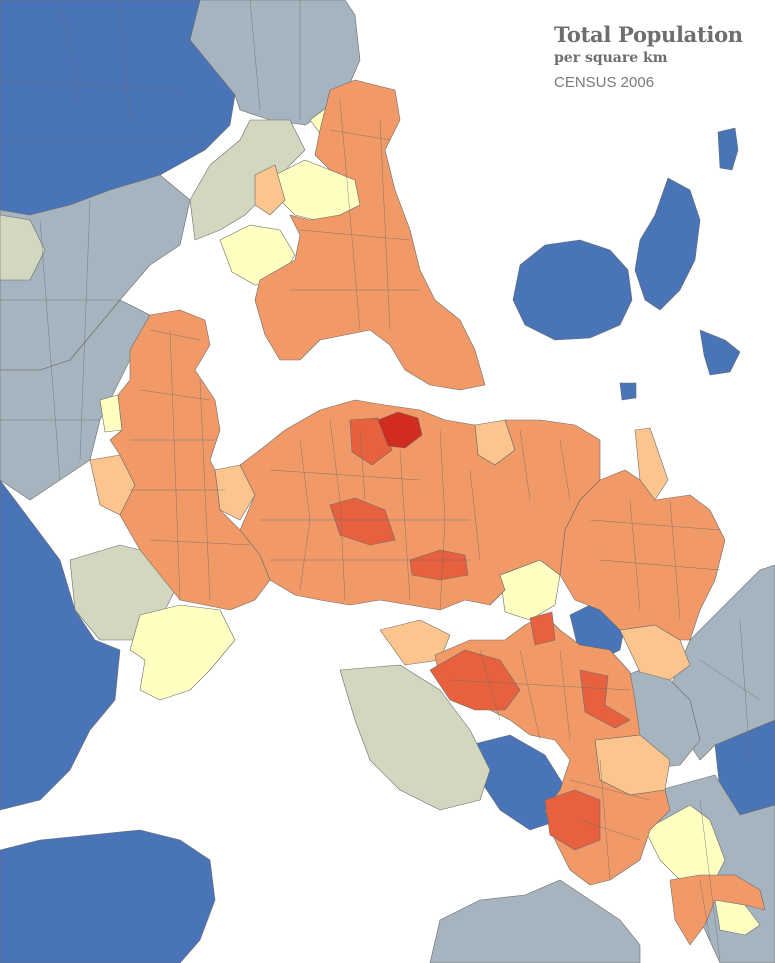  What do you see at coordinates (108, 896) in the screenshot?
I see `region-very-low-southwest` at bounding box center [108, 896].